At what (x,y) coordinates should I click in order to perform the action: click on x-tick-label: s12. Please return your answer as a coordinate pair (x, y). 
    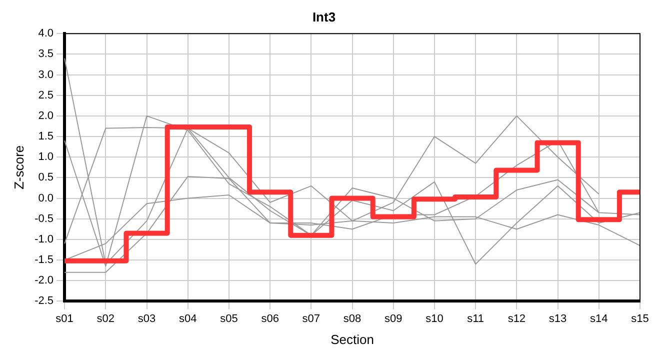
    Looking at the image, I should click on (517, 318).